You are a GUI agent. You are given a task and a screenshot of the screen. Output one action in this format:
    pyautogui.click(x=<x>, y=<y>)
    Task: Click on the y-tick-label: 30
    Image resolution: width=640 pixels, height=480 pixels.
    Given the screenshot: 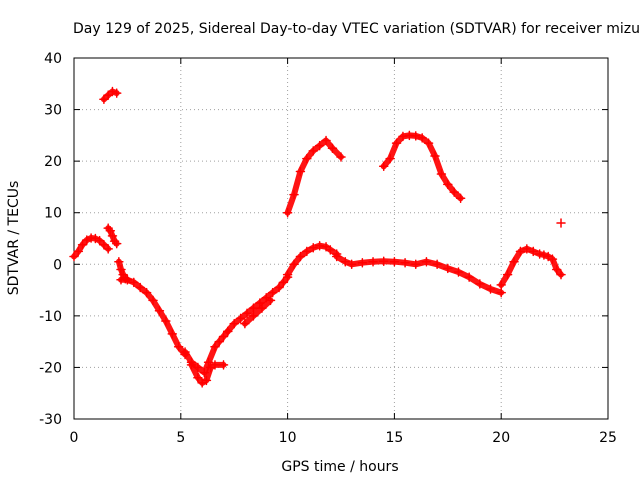 What is the action you would take?
    pyautogui.click(x=53, y=111)
    